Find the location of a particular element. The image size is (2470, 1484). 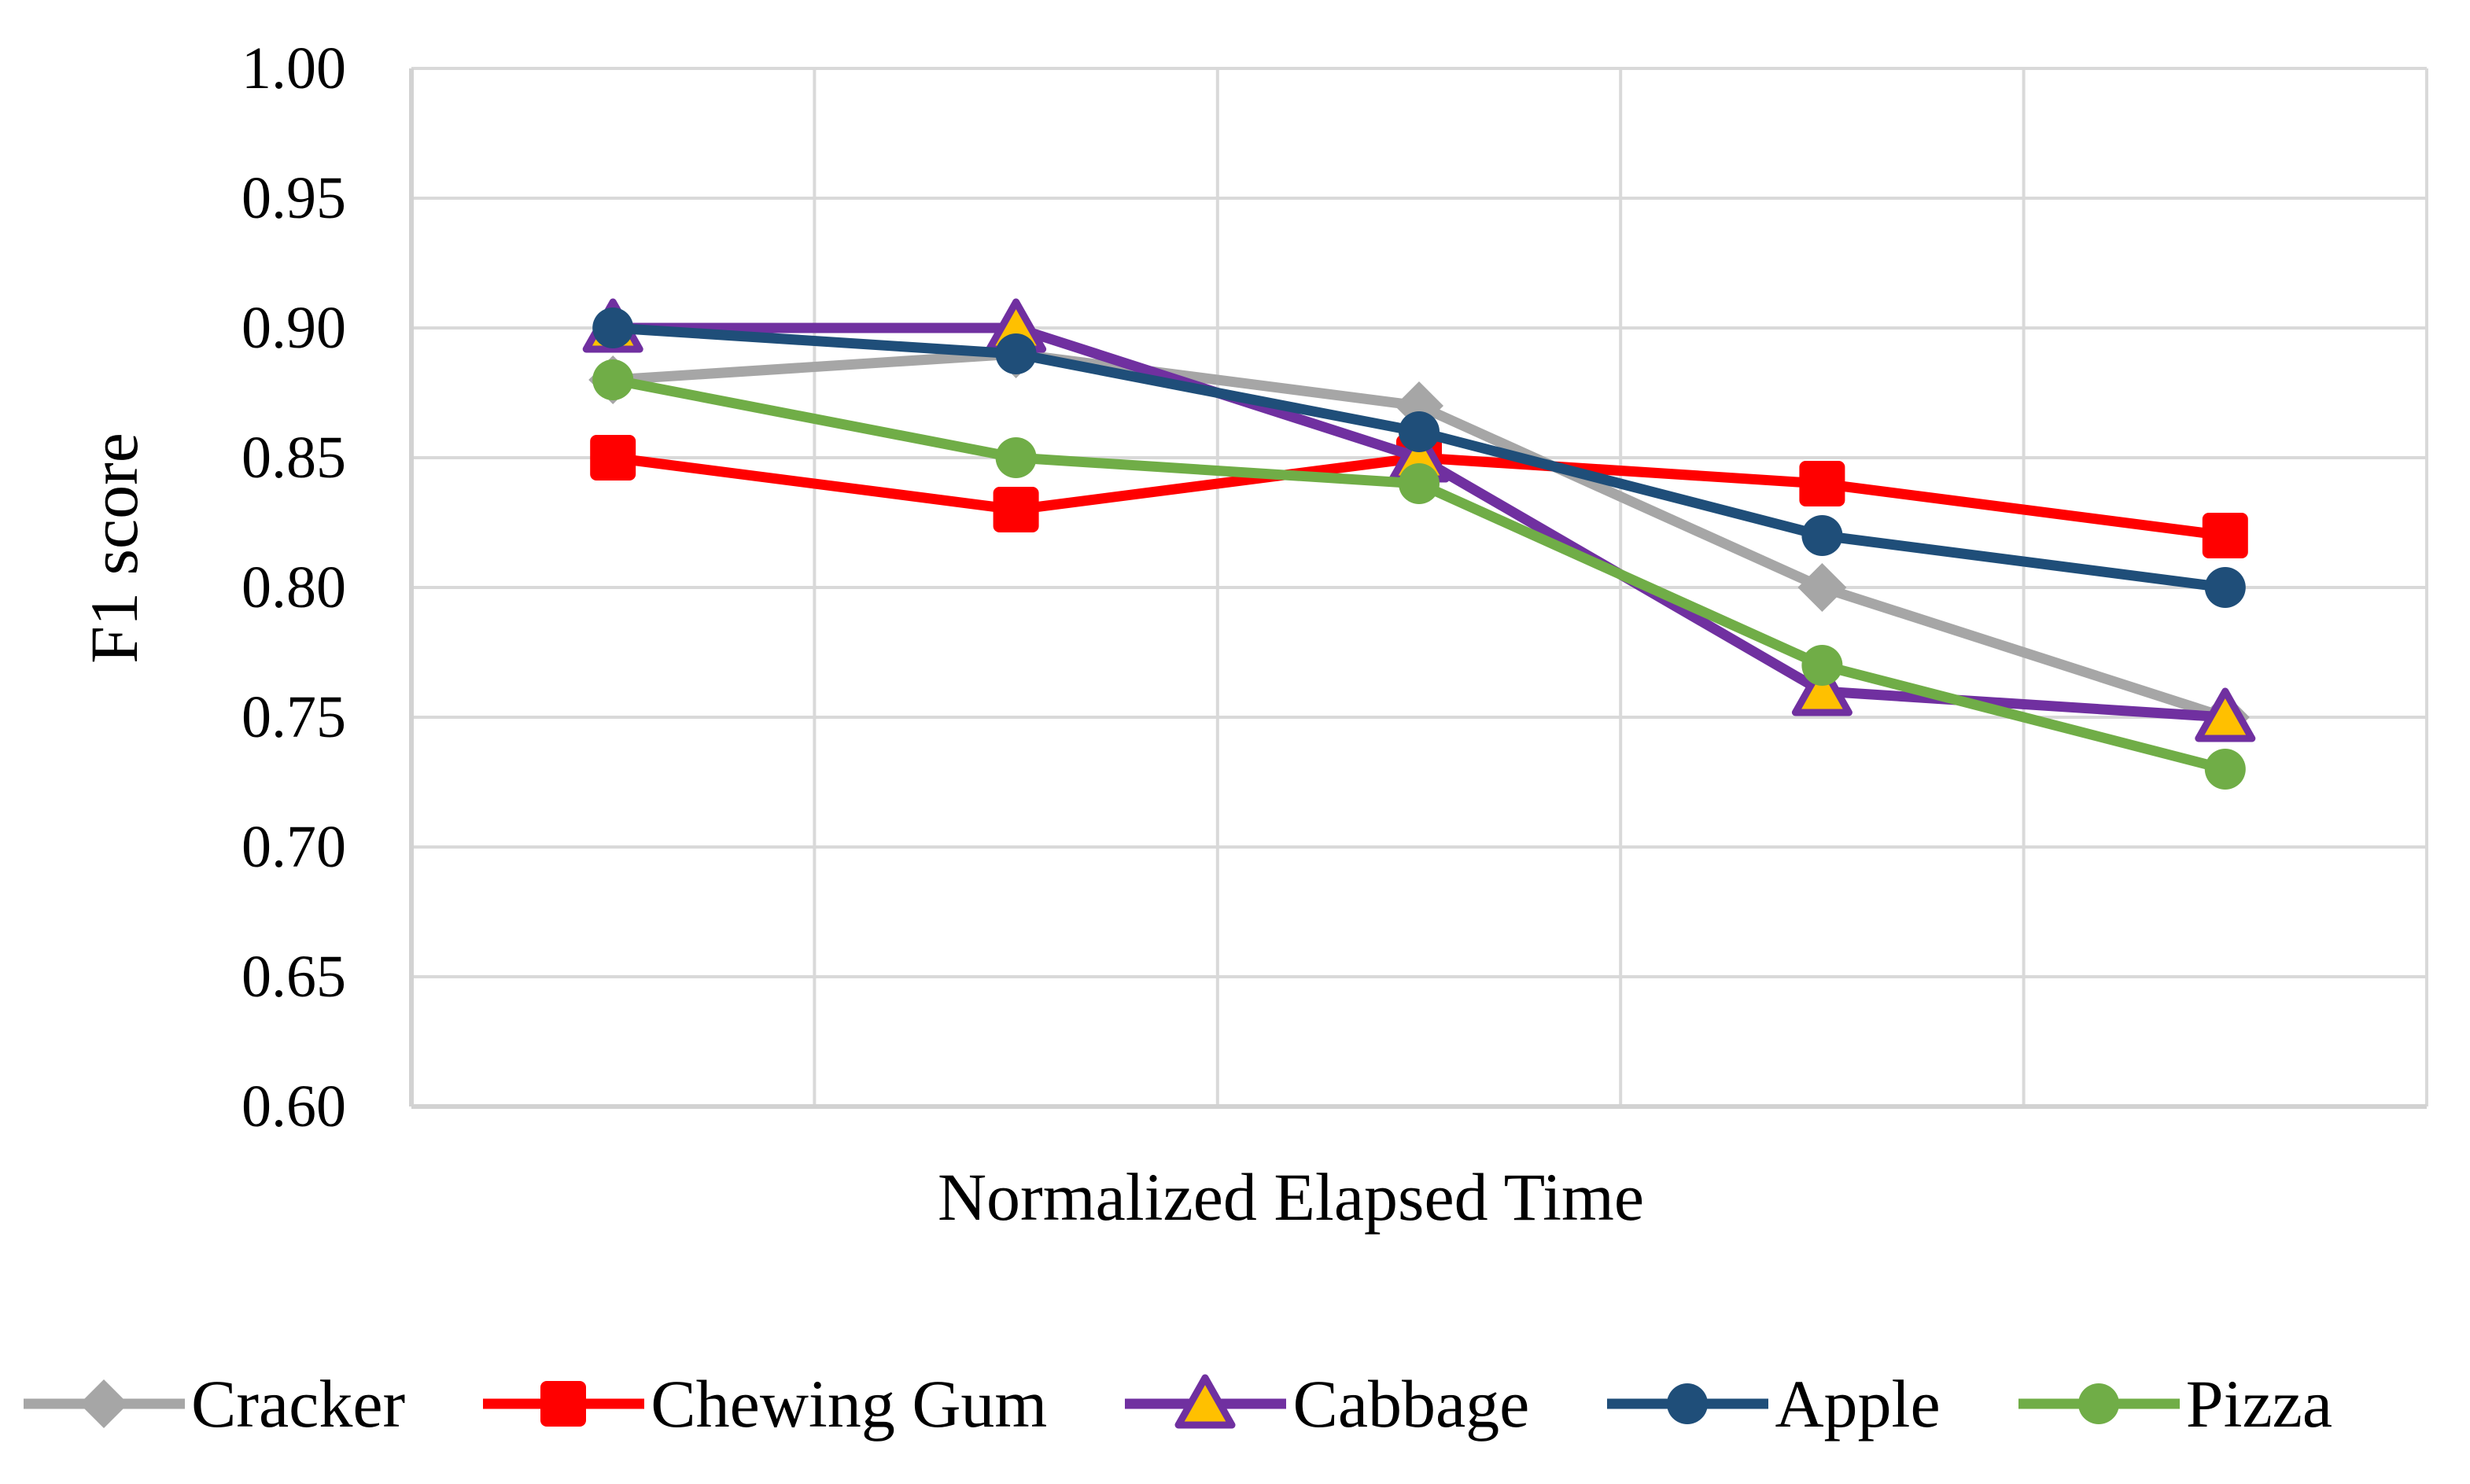

legend-label: Cabbage is located at coordinates (1411, 1404).